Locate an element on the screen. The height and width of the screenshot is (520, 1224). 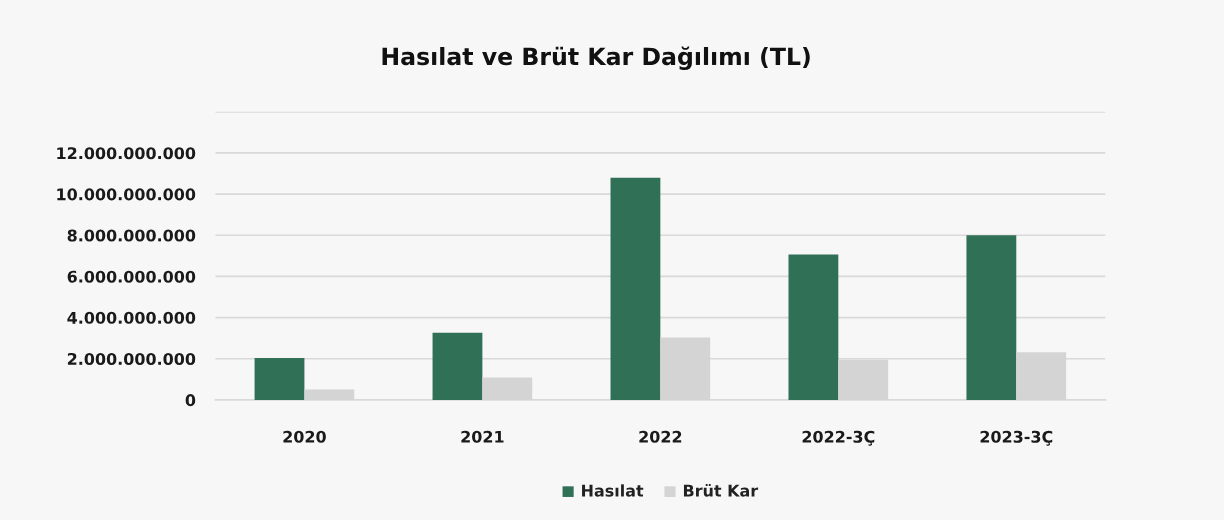
y-tick-label: 2.000.000.000 is located at coordinates (131, 359).